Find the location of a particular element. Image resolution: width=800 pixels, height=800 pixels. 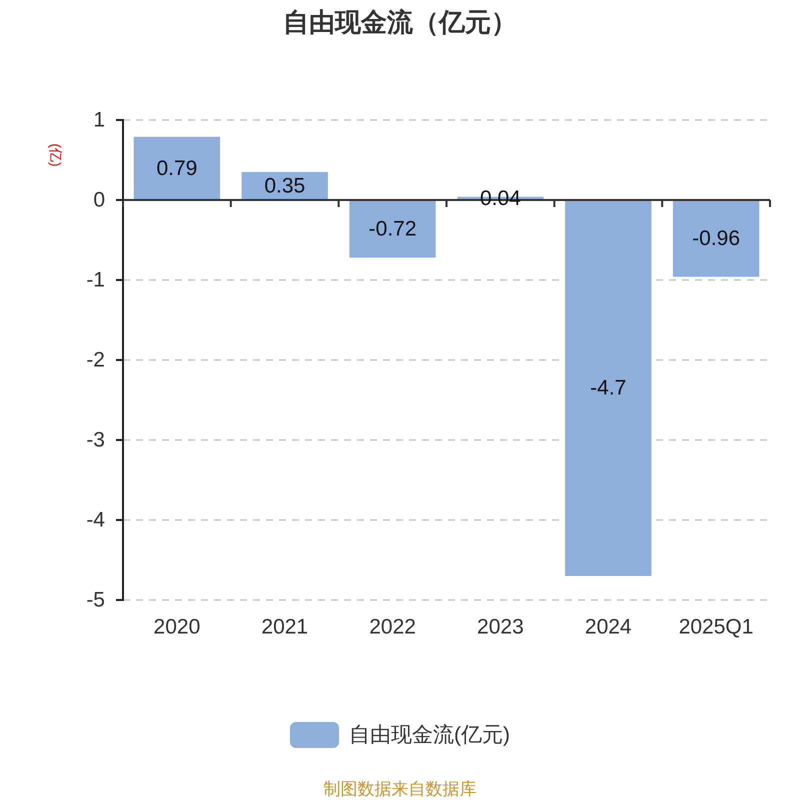

data-label: -0.72 is located at coordinates (392, 228).